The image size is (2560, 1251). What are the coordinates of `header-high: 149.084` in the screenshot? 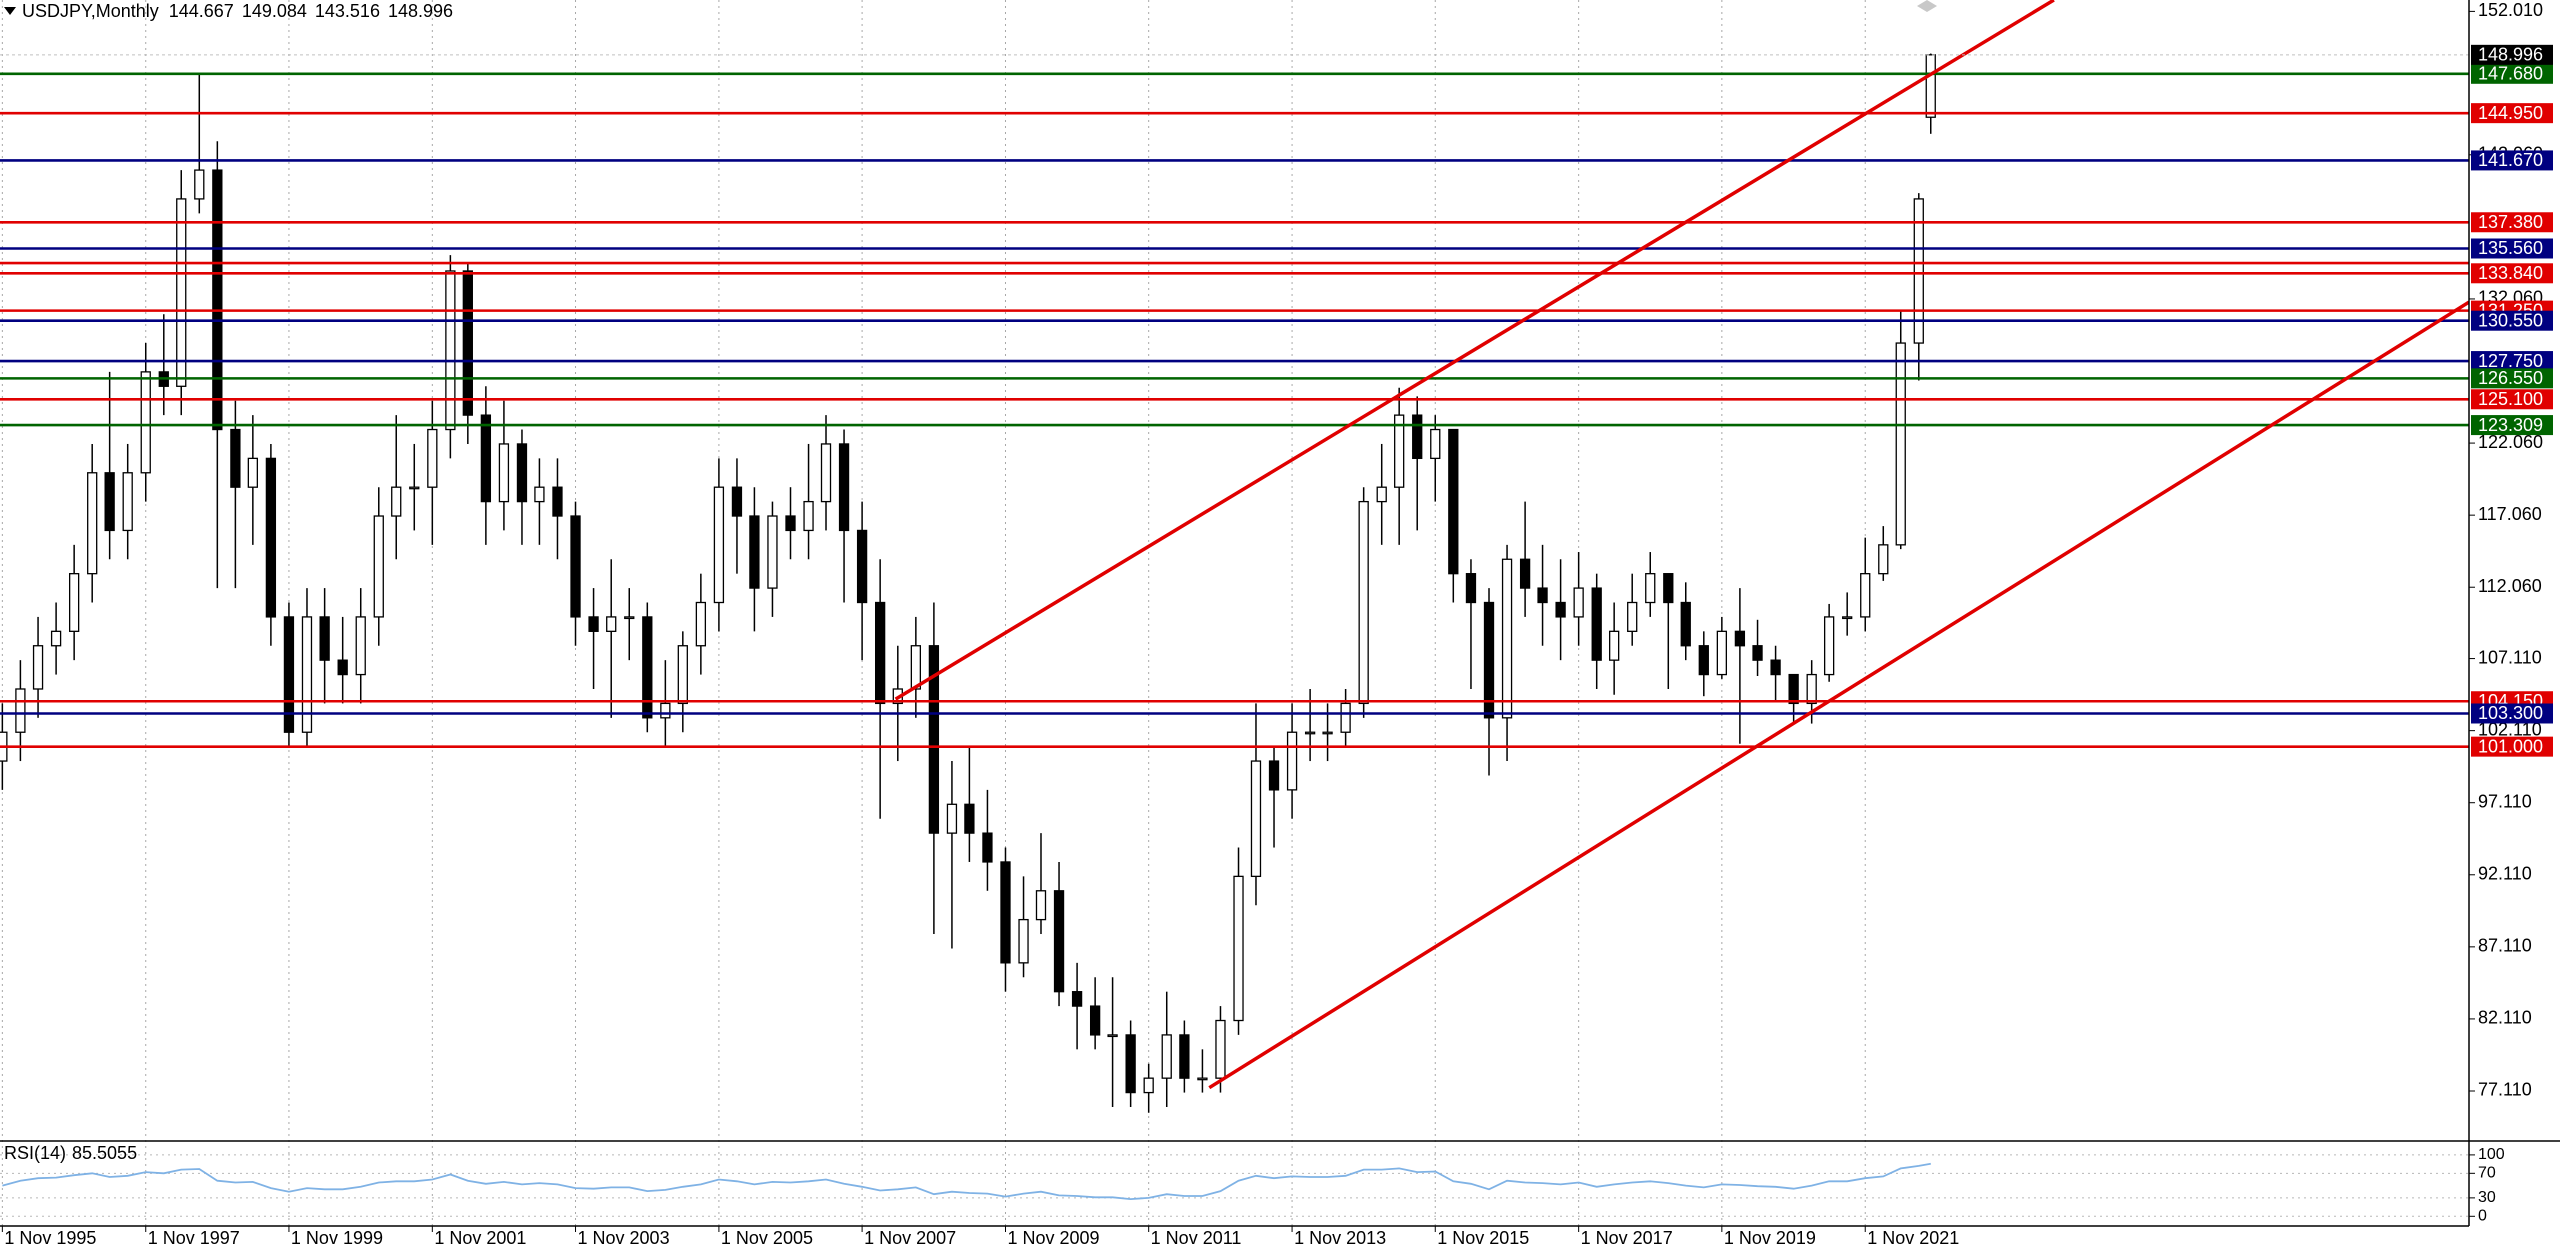 It's located at (274, 11).